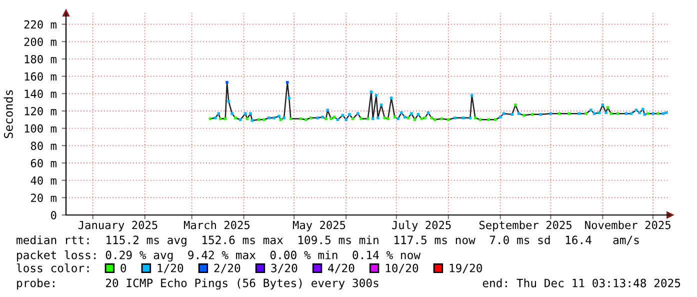 This screenshot has height=297, width=697. Describe the element at coordinates (118, 226) in the screenshot. I see `x-tick-label: January 2025` at that location.